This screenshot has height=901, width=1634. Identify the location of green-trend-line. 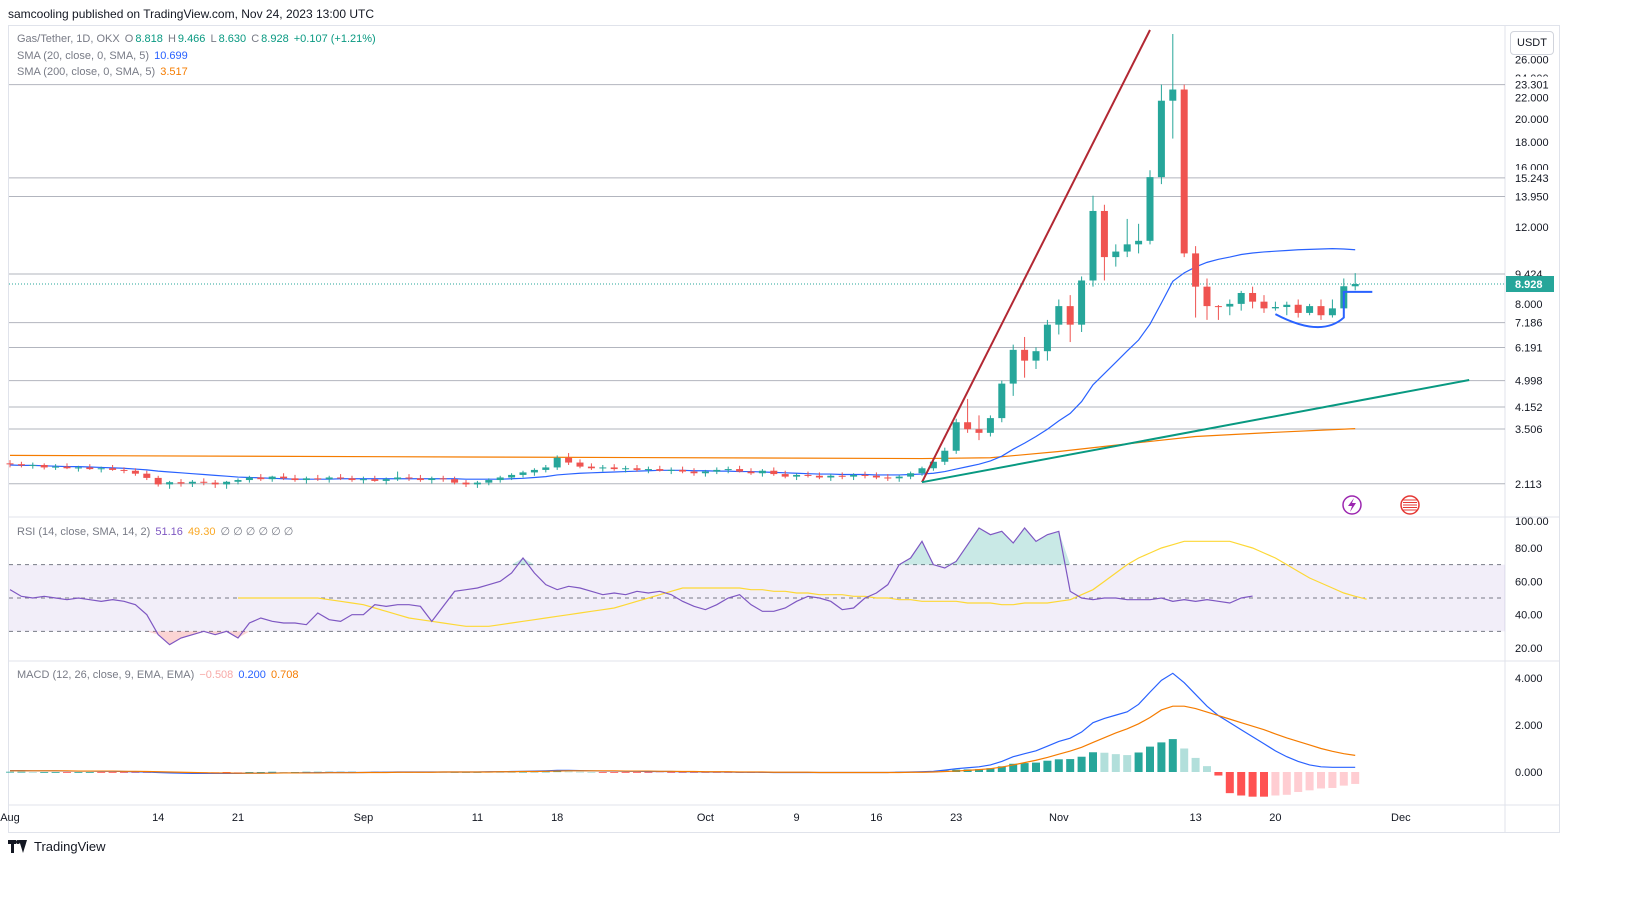
(1195, 431).